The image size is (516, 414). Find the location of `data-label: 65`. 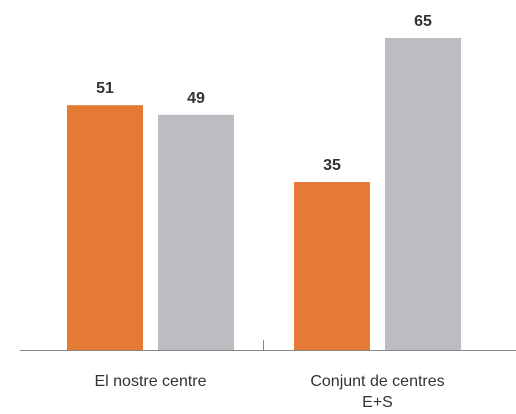

data-label: 65 is located at coordinates (423, 21).